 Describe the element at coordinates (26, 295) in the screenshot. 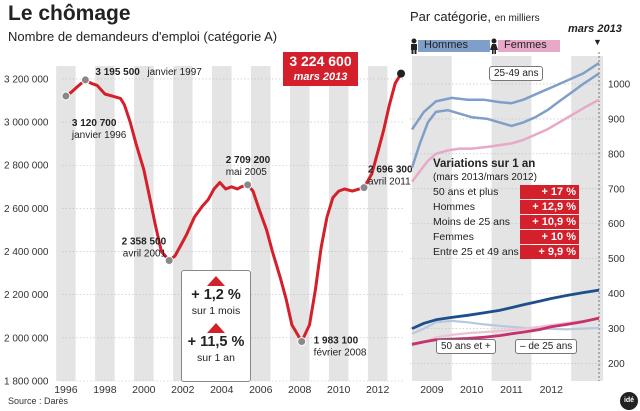

I see `y-tick-label: 2 200 000` at that location.